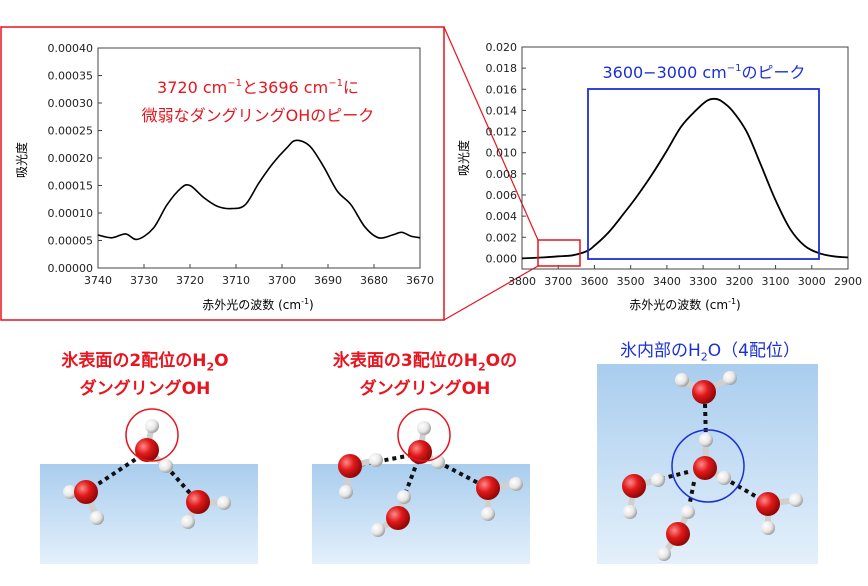 The height and width of the screenshot is (586, 868). Describe the element at coordinates (776, 281) in the screenshot. I see `x-tick-label: 3100` at that location.